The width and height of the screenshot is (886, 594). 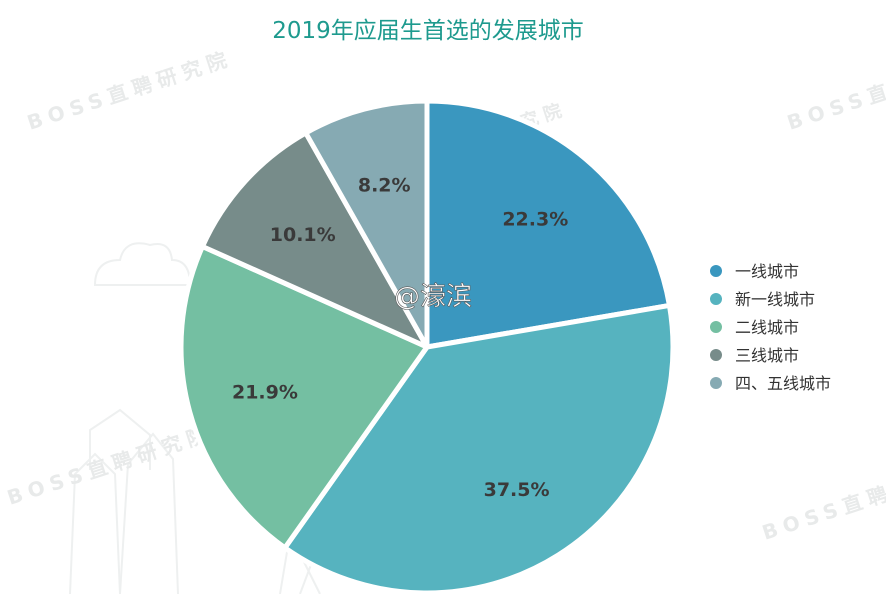 What do you see at coordinates (265, 392) in the screenshot?
I see `slice-value-label: 21.9%` at bounding box center [265, 392].